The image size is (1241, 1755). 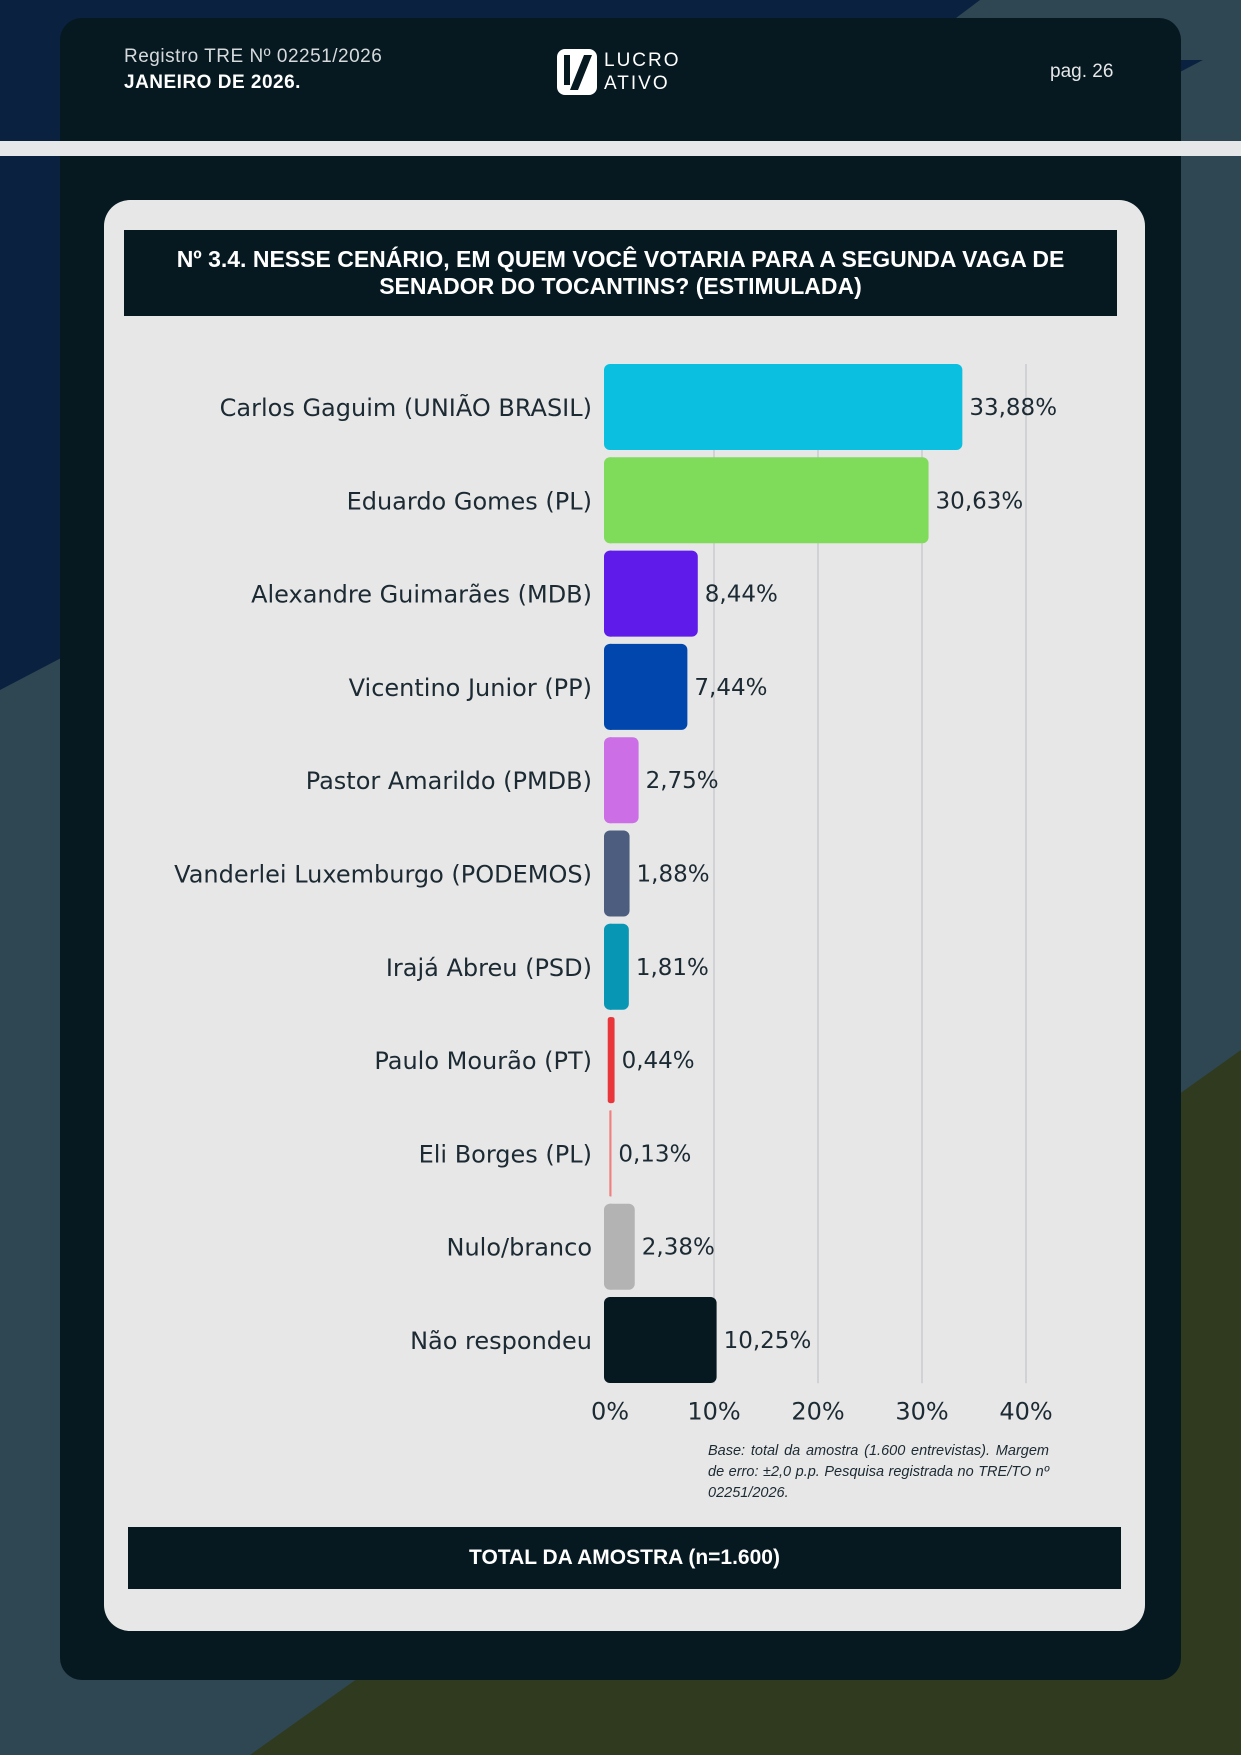 I want to click on category-label: Nulo/branco, so click(x=520, y=1248).